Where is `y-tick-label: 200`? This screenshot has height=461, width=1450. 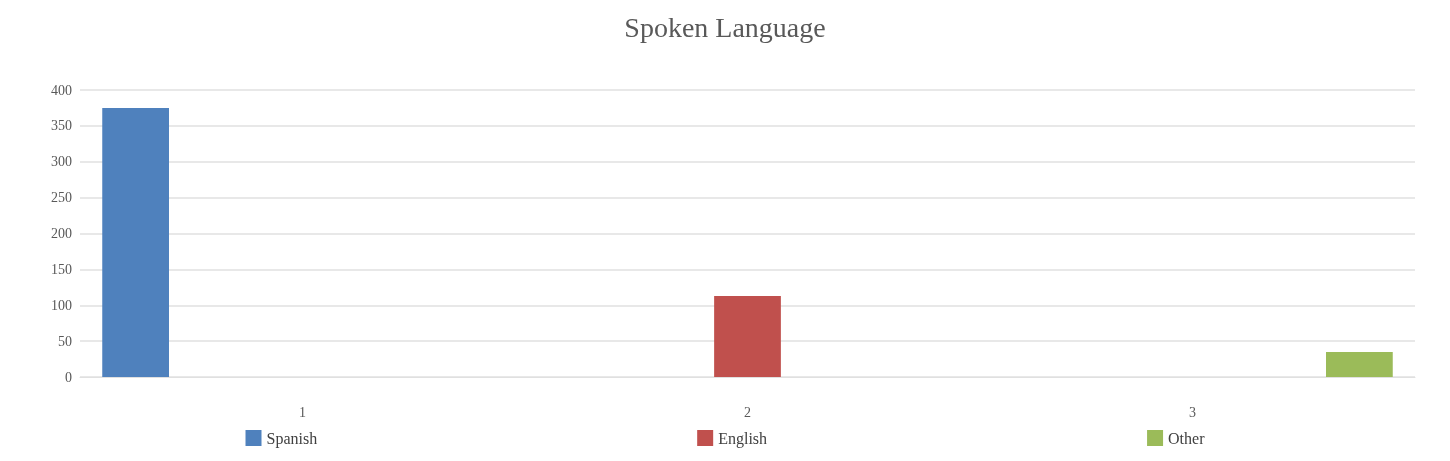 y-tick-label: 200 is located at coordinates (61, 233).